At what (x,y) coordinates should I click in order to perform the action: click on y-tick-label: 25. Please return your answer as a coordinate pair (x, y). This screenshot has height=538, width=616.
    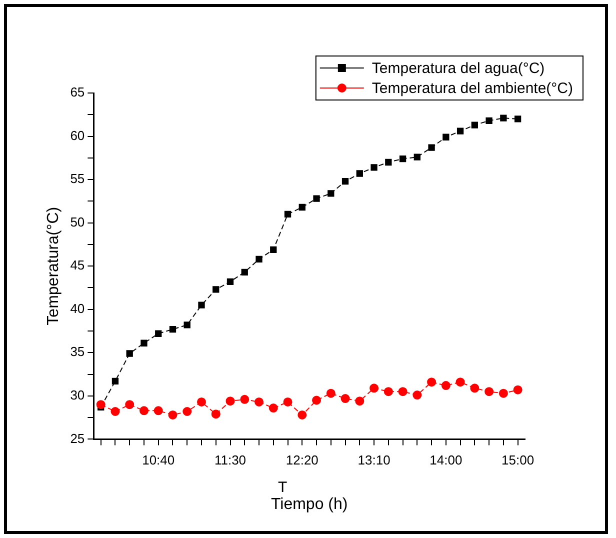
    Looking at the image, I should click on (77, 438).